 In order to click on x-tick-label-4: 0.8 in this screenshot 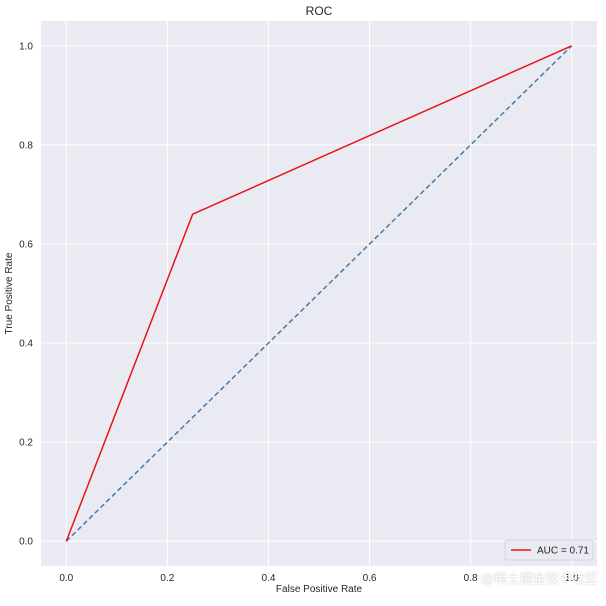, I will do `click(471, 578)`.